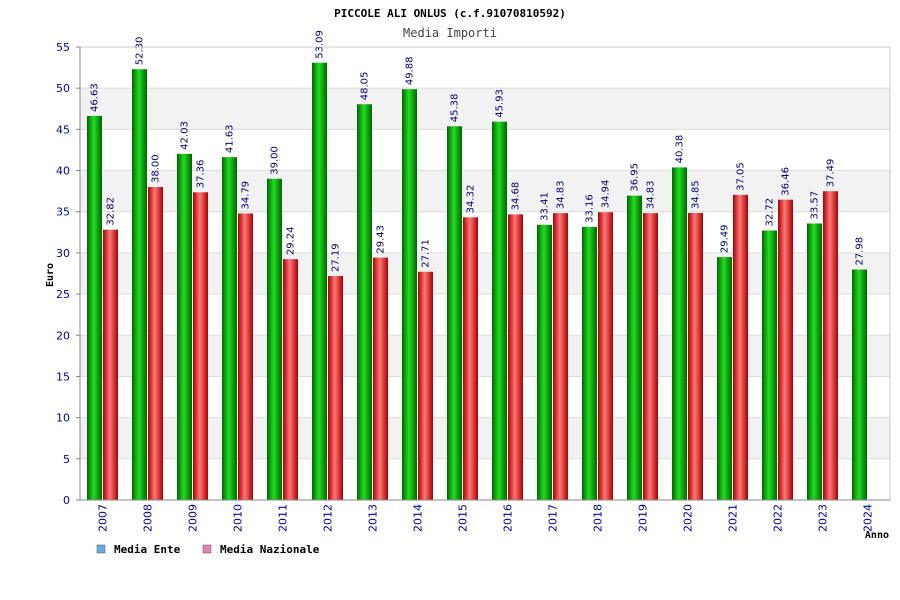 This screenshot has width=900, height=600. Describe the element at coordinates (606, 194) in the screenshot. I see `value-label: 34.94` at that location.